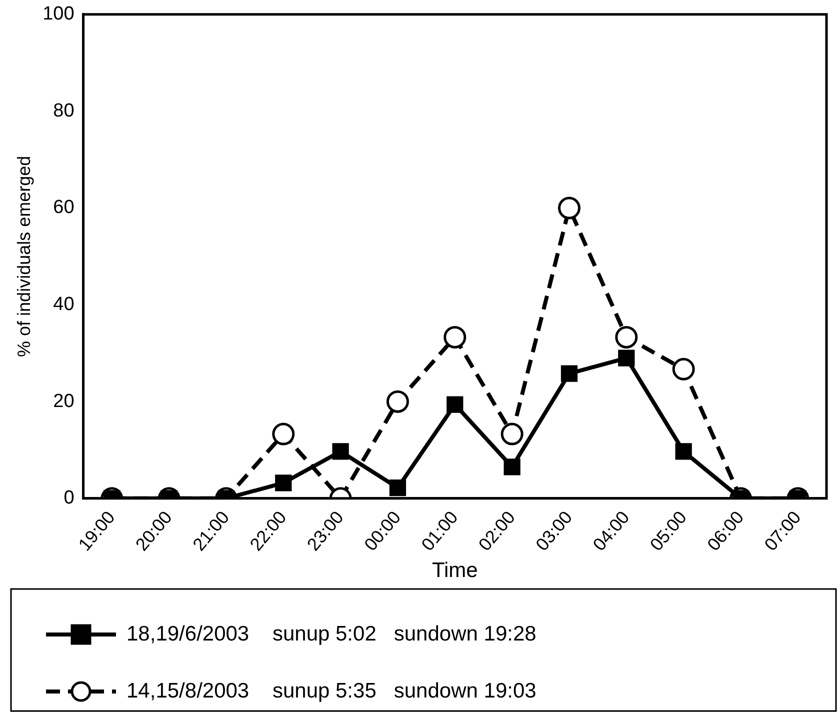 The width and height of the screenshot is (839, 712). I want to click on legend-label: 14,15/8/2003 sunup 5:35 sundown 19:03, so click(331, 690).